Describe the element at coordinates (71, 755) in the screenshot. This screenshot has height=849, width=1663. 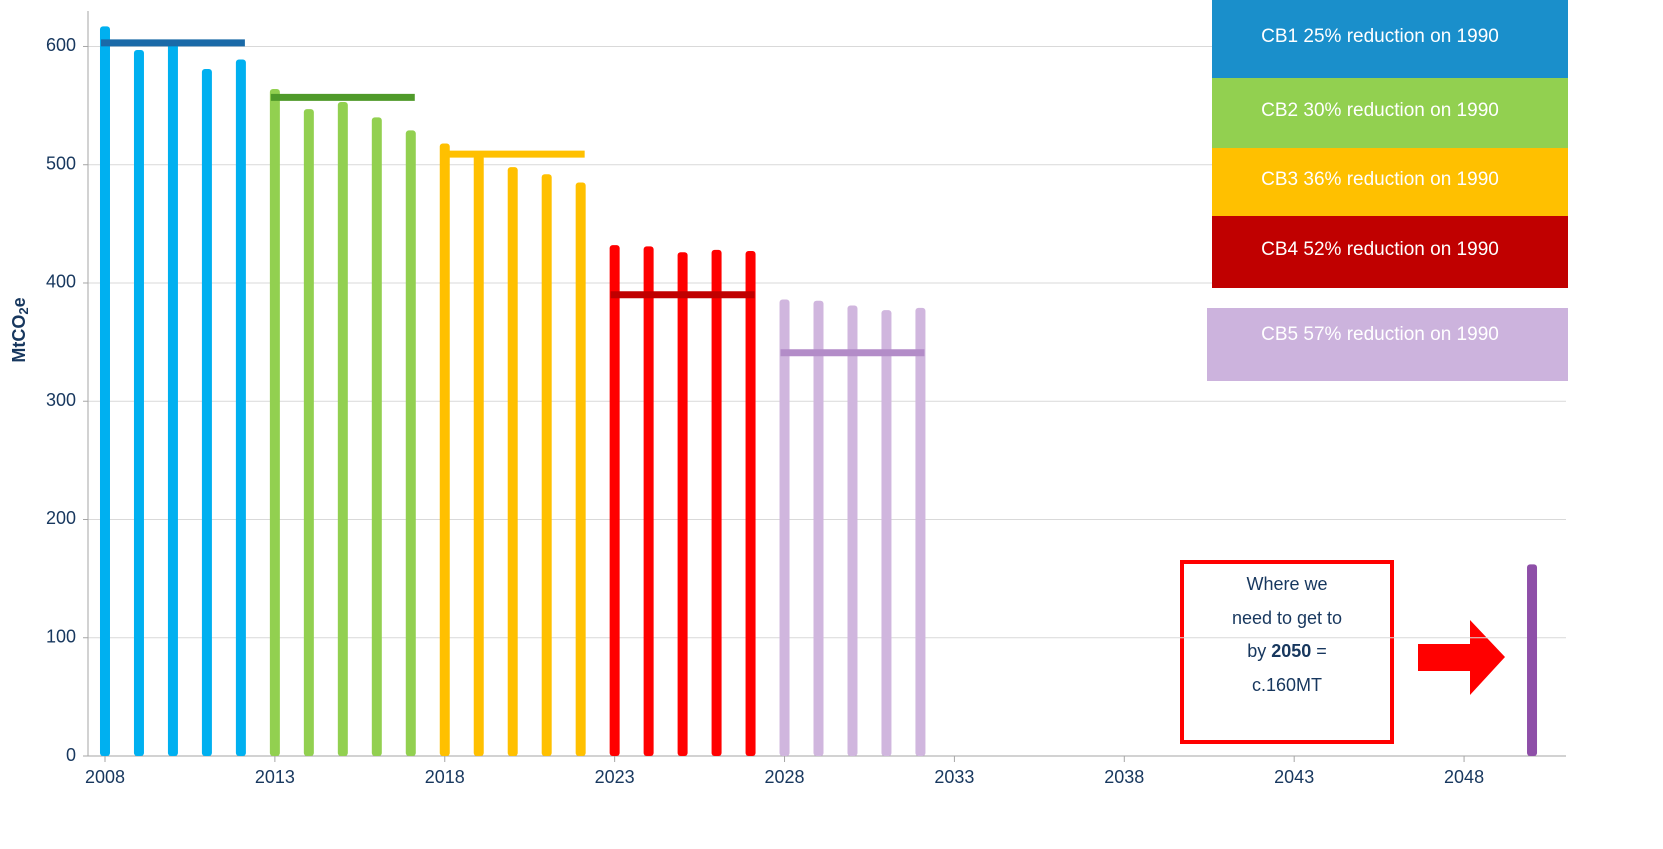
I see `y-tick-label: 0` at that location.